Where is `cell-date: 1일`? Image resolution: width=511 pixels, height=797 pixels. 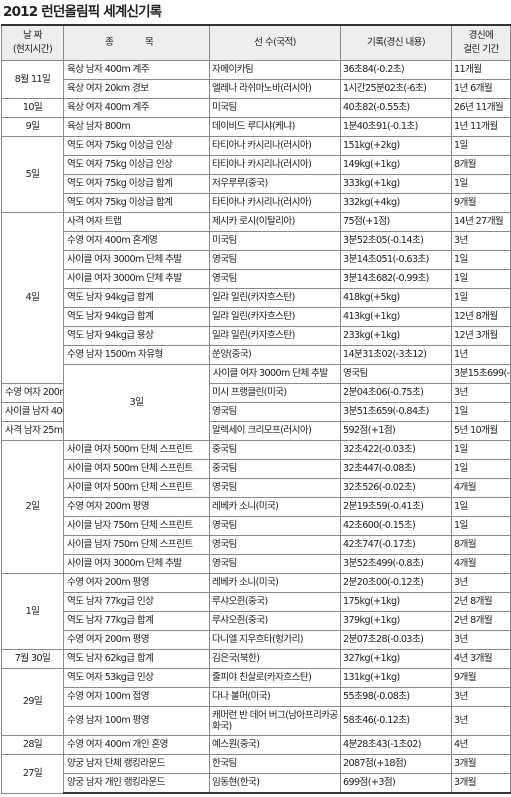
cell-date: 1일 is located at coordinates (32, 611).